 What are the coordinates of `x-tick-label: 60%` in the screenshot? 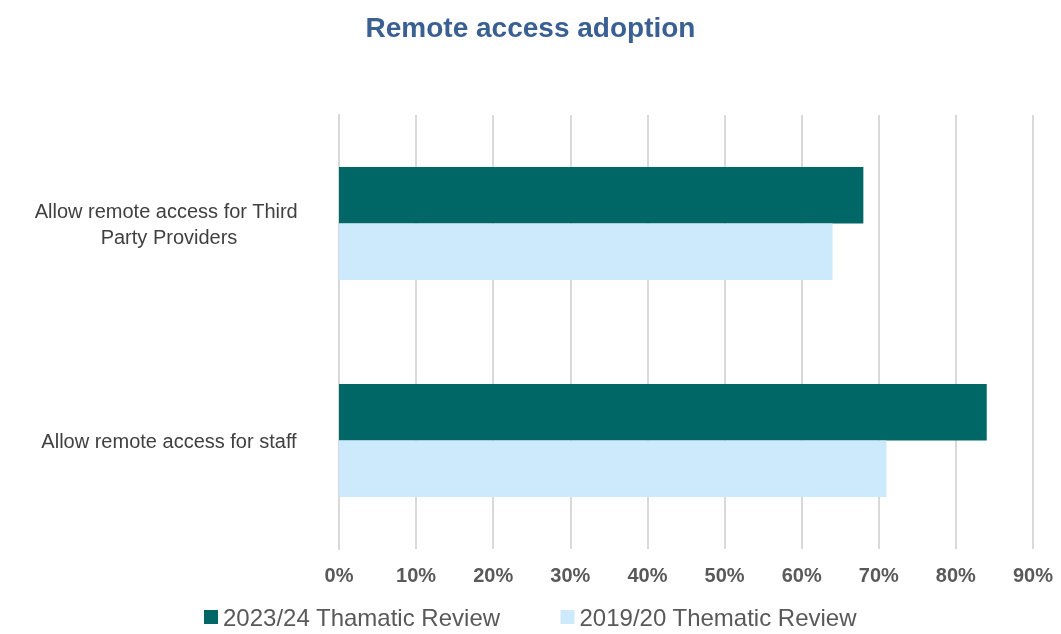 It's located at (801, 575).